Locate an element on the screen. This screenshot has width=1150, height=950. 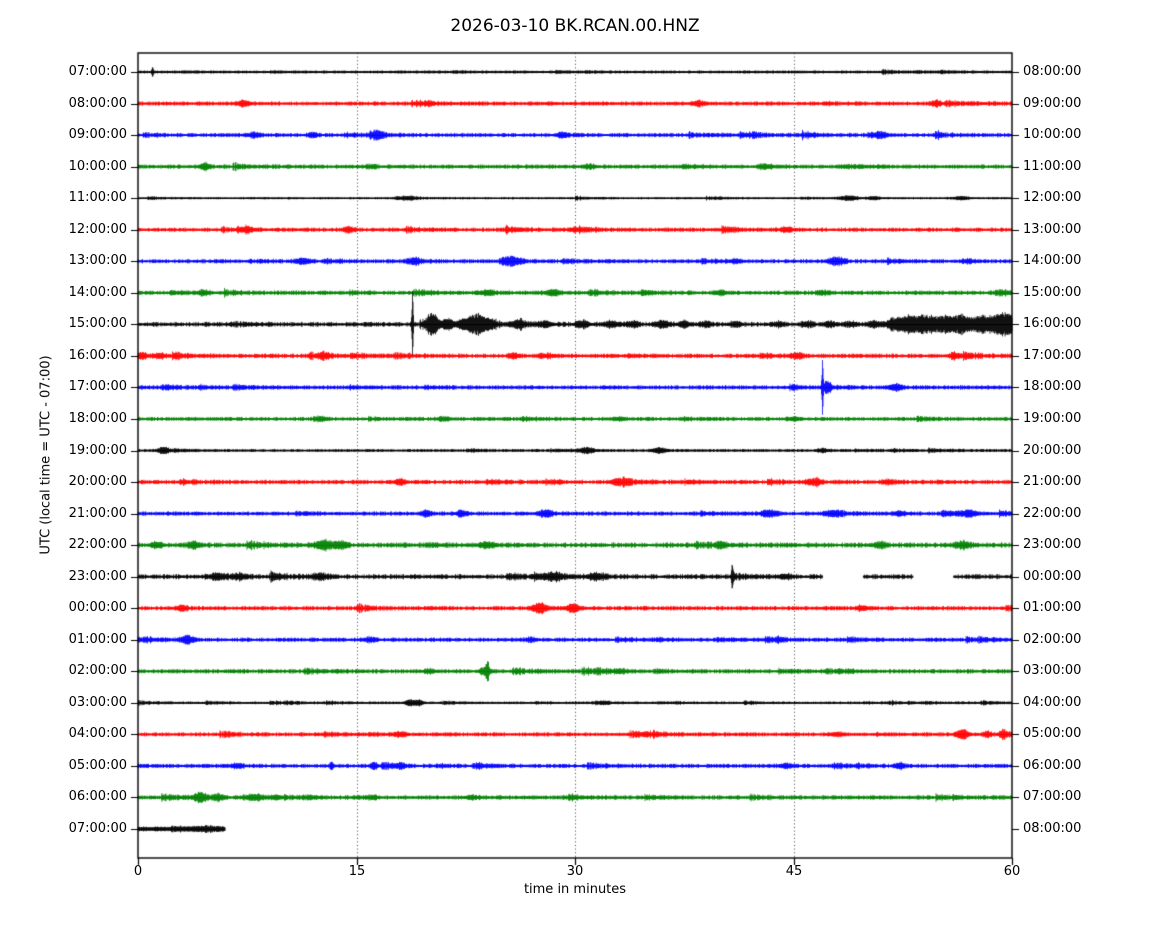
utc-time-label: 08:00:00 is located at coordinates (97, 103).